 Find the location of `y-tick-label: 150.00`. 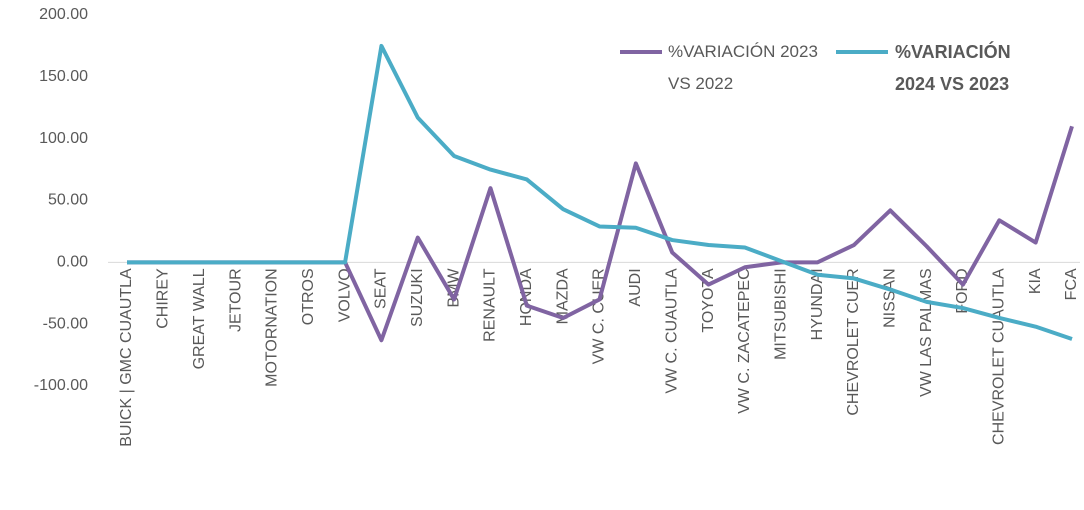

y-tick-label: 150.00 is located at coordinates (63, 76).